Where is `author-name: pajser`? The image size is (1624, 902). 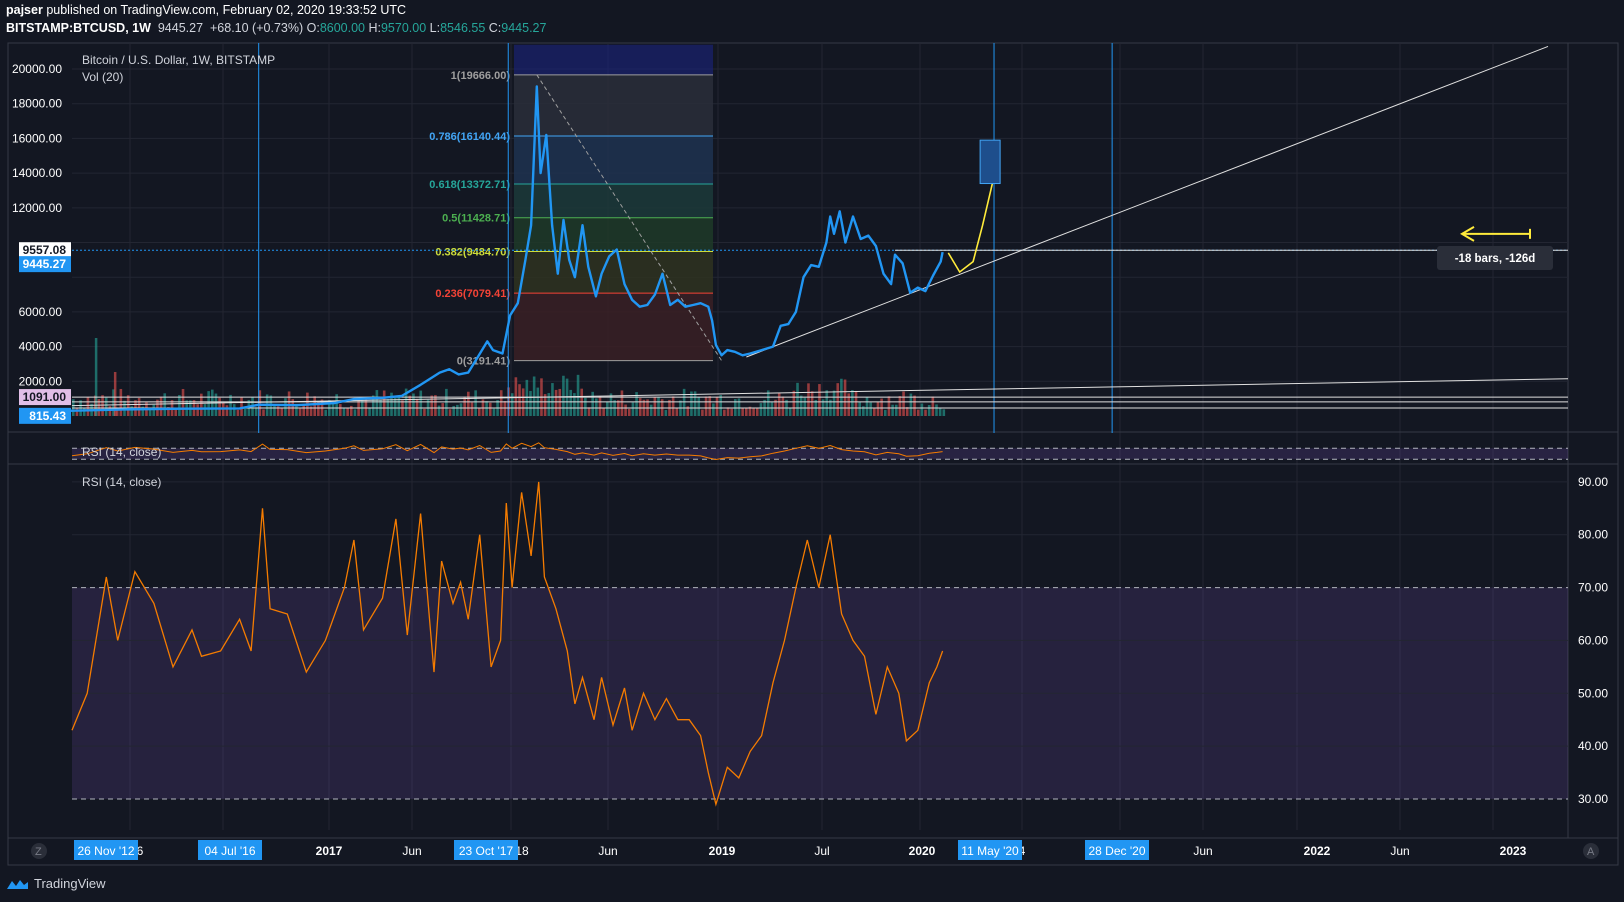
author-name: pajser is located at coordinates (24, 10).